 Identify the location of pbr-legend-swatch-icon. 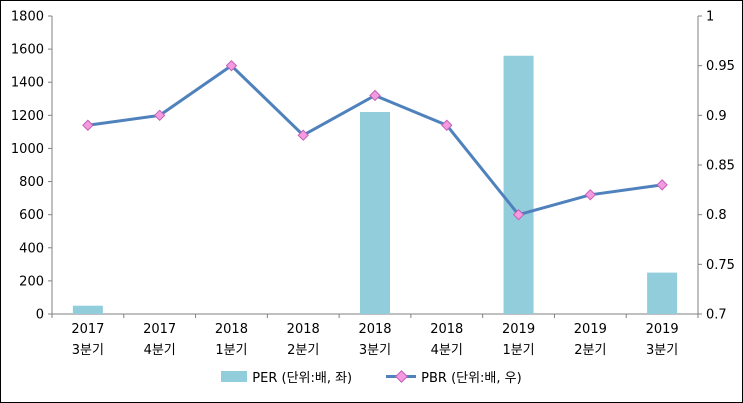
(401, 376).